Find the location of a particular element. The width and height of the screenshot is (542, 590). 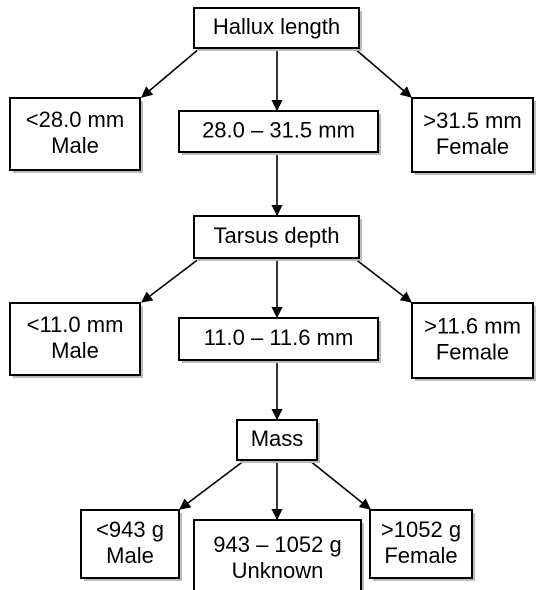

node-label: <943 g is located at coordinates (130, 529).